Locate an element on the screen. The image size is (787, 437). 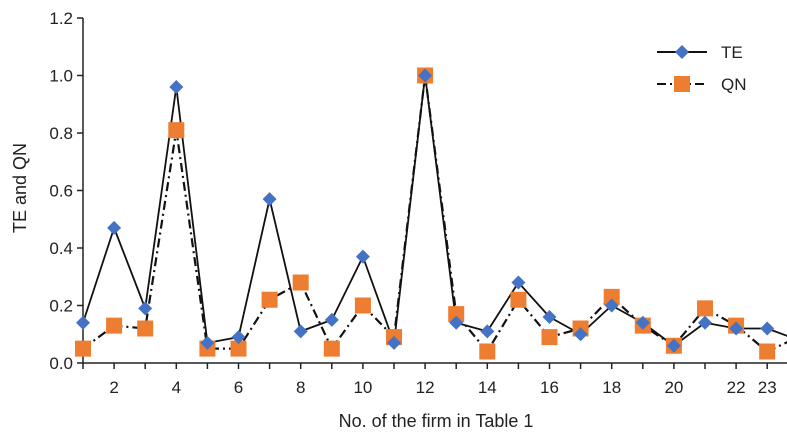
x-axis-title: No. of the firm in Table 1 is located at coordinates (436, 421).